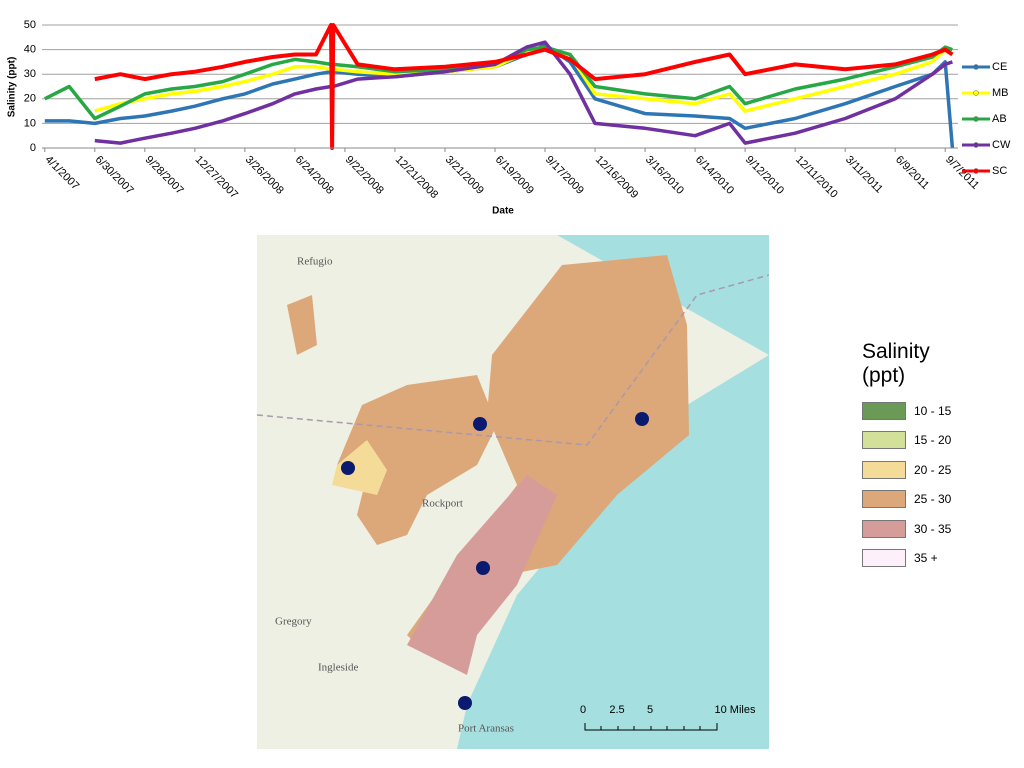  Describe the element at coordinates (302, 325) in the screenshot. I see `mission-bay` at that location.